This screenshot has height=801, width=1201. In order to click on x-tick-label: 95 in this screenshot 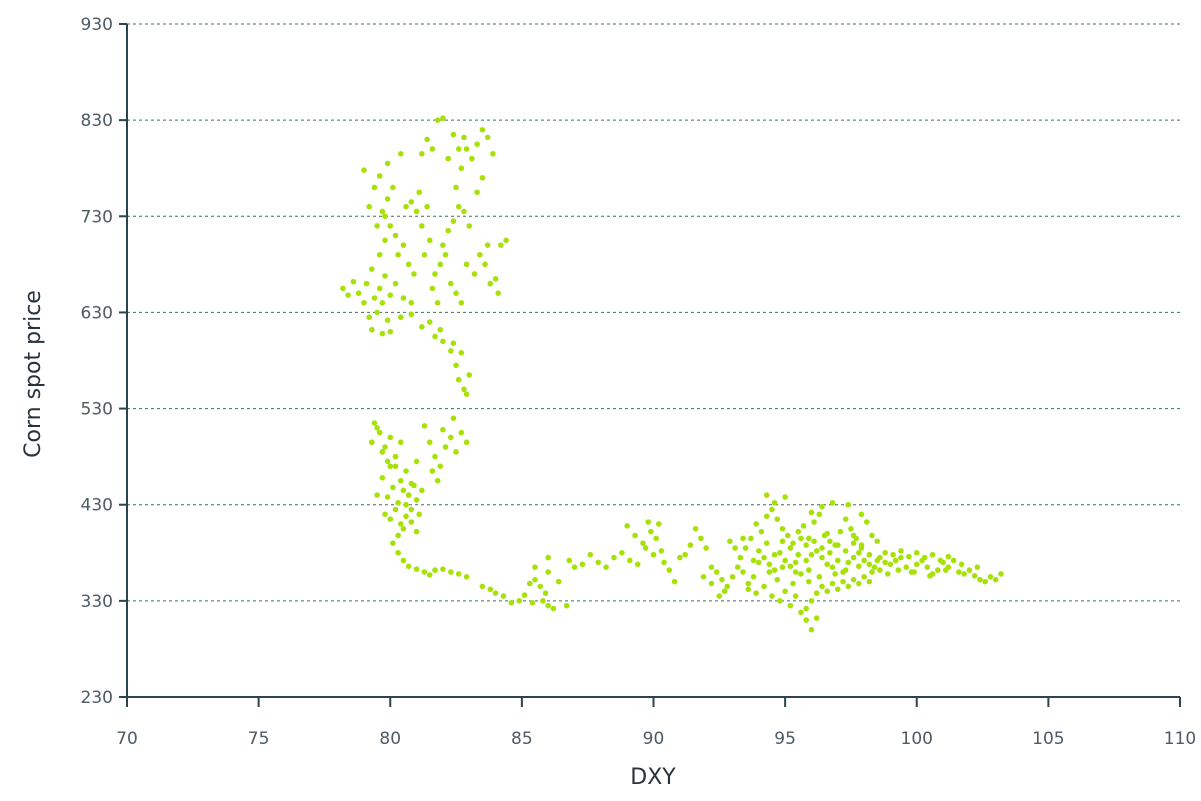, I will do `click(785, 739)`.